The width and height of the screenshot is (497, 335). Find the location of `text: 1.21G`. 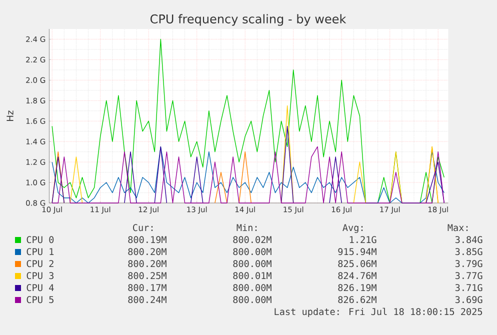

text: 1.21G is located at coordinates (363, 240).